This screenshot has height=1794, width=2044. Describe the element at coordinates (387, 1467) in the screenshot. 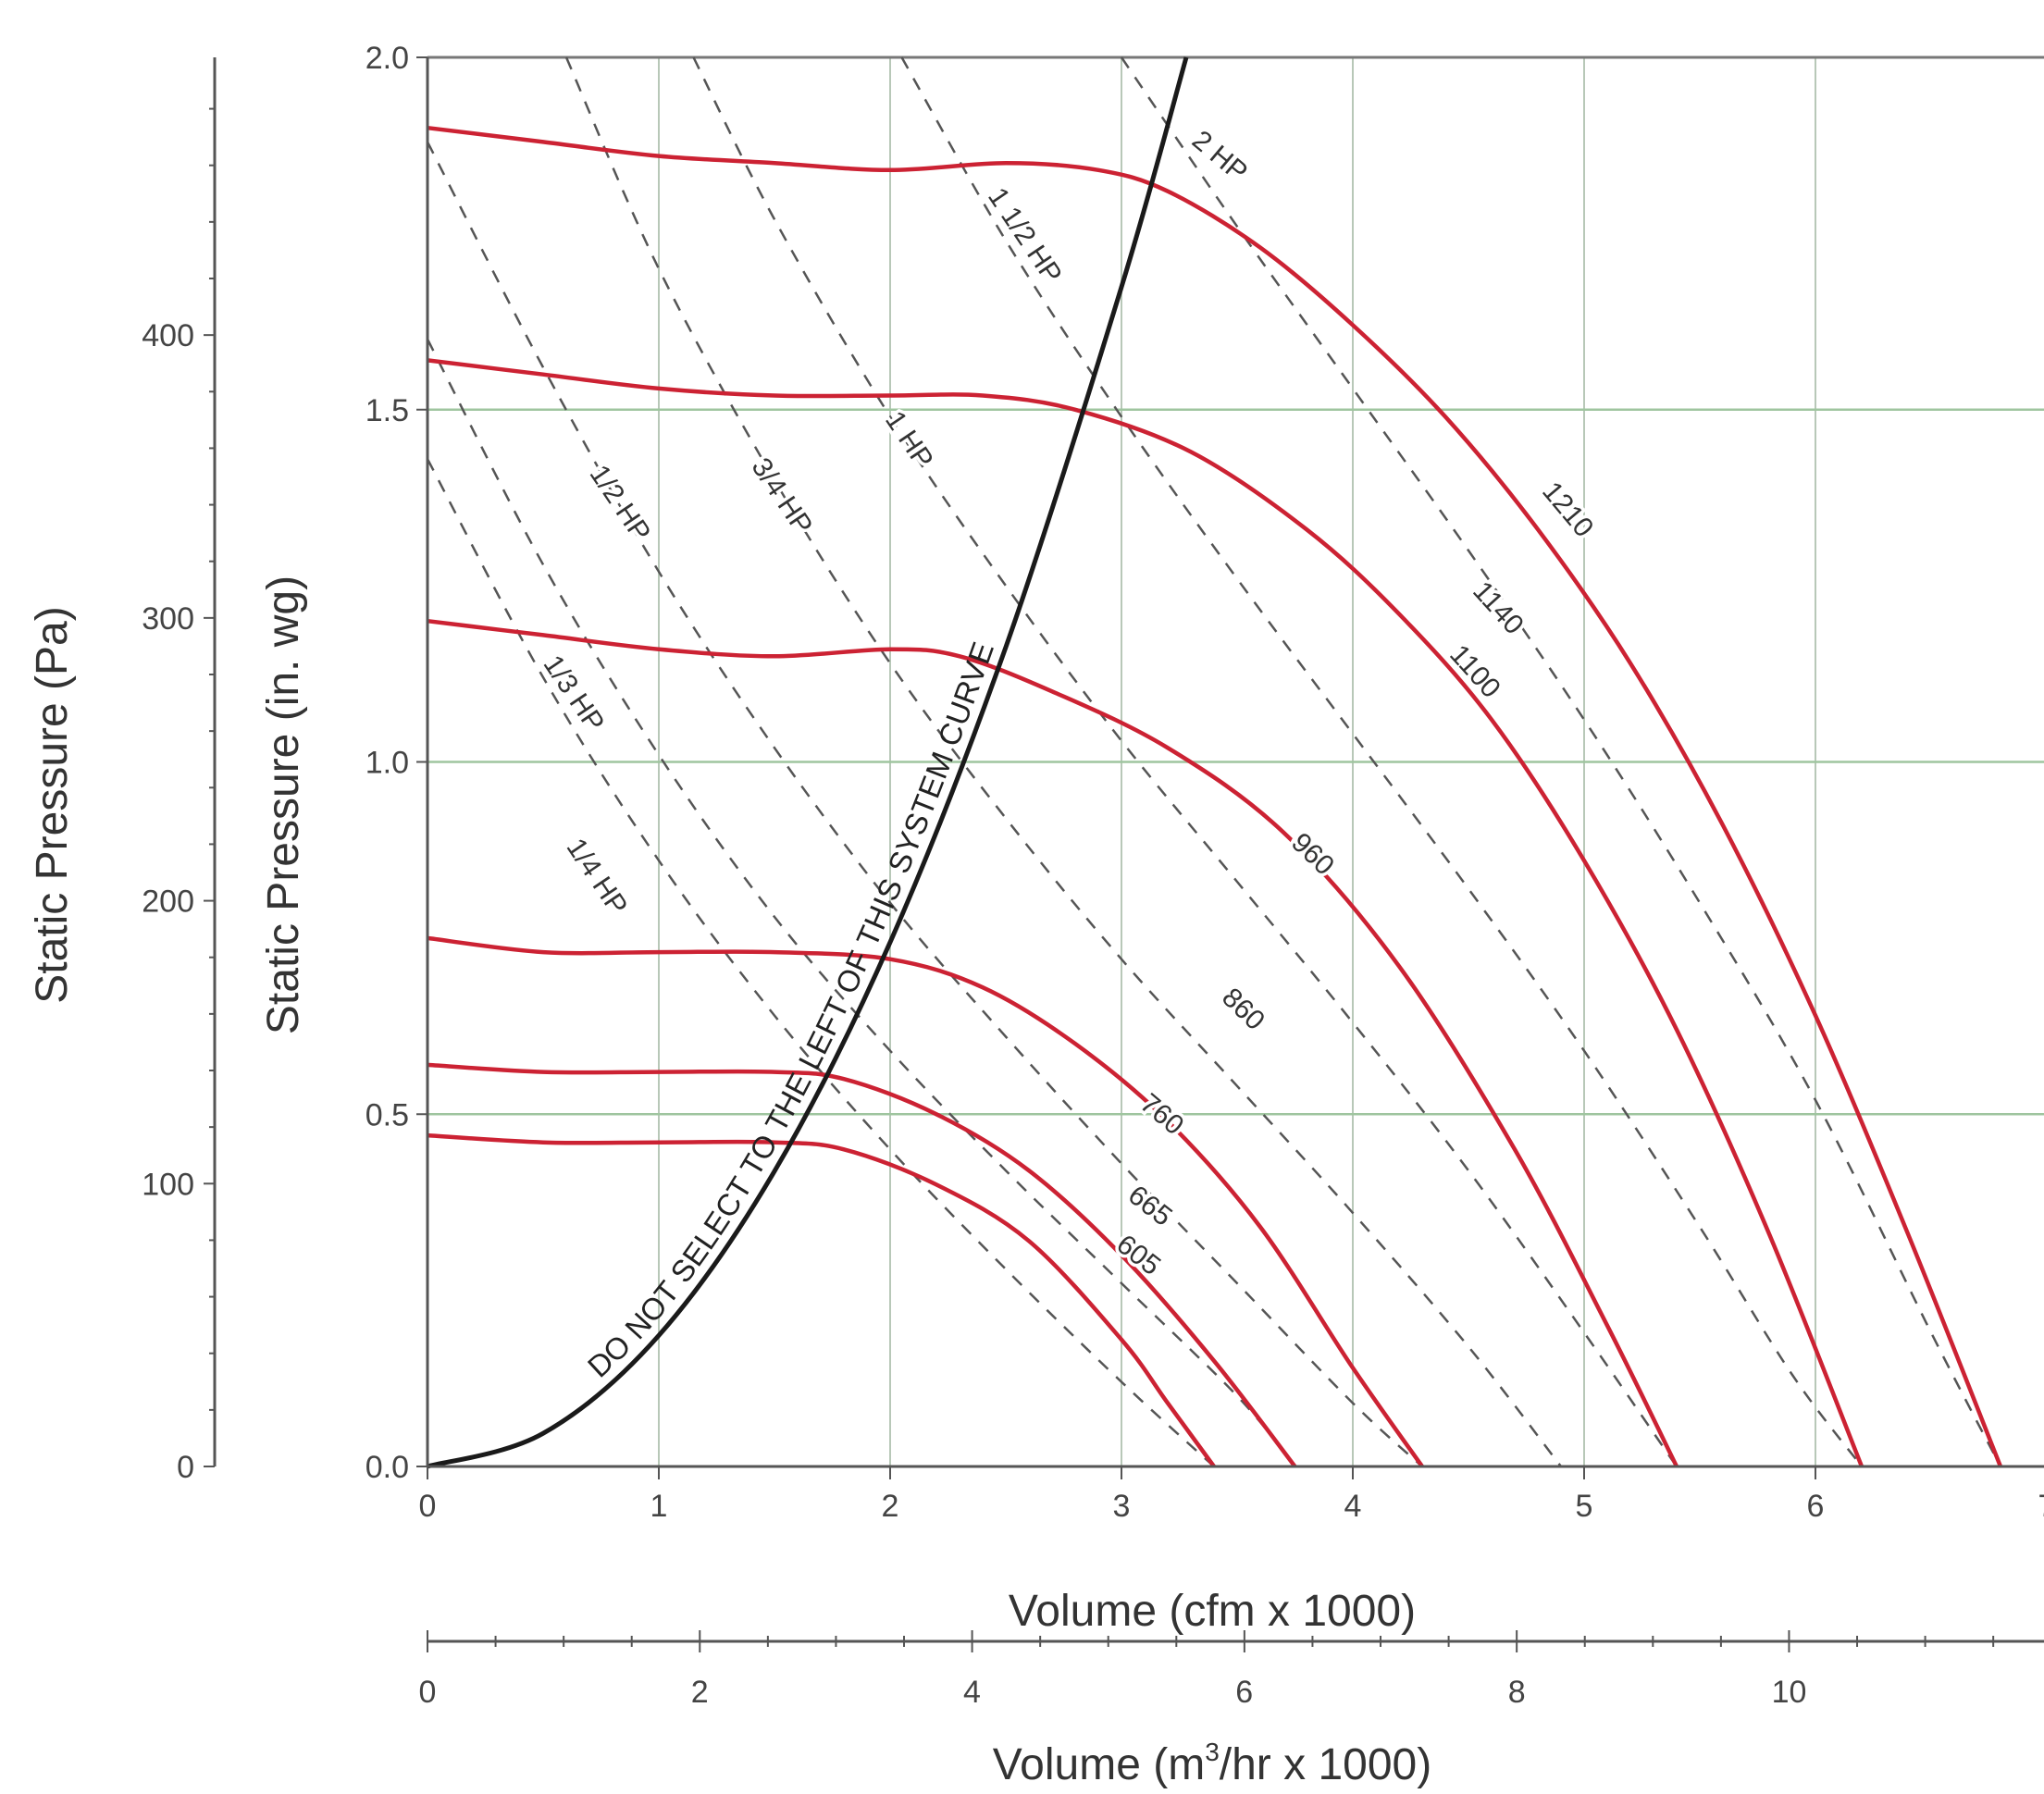

I see `y-tick-label: 0.0` at that location.